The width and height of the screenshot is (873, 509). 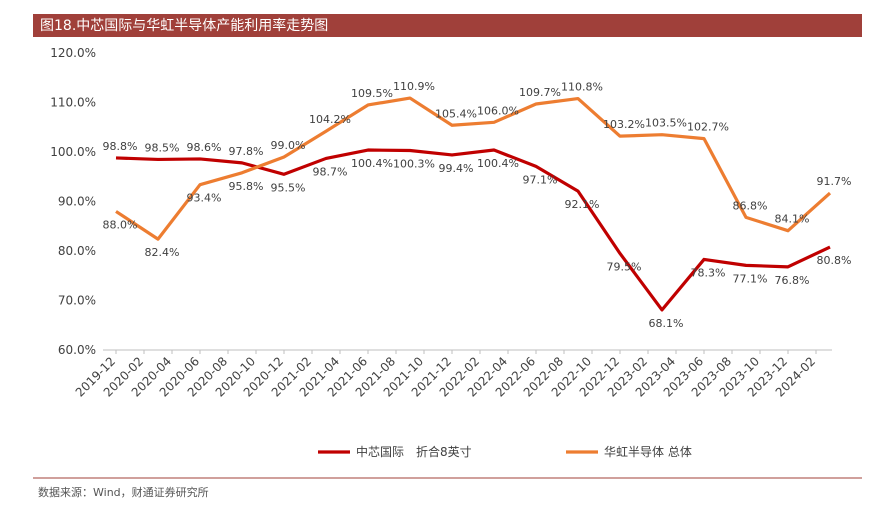 What do you see at coordinates (540, 179) in the screenshot?
I see `data-label: 97.1%` at bounding box center [540, 179].